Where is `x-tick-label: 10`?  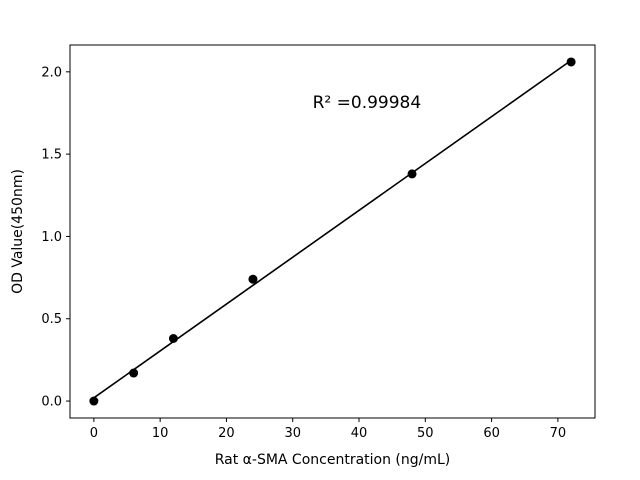 x-tick-label: 10 is located at coordinates (160, 433).